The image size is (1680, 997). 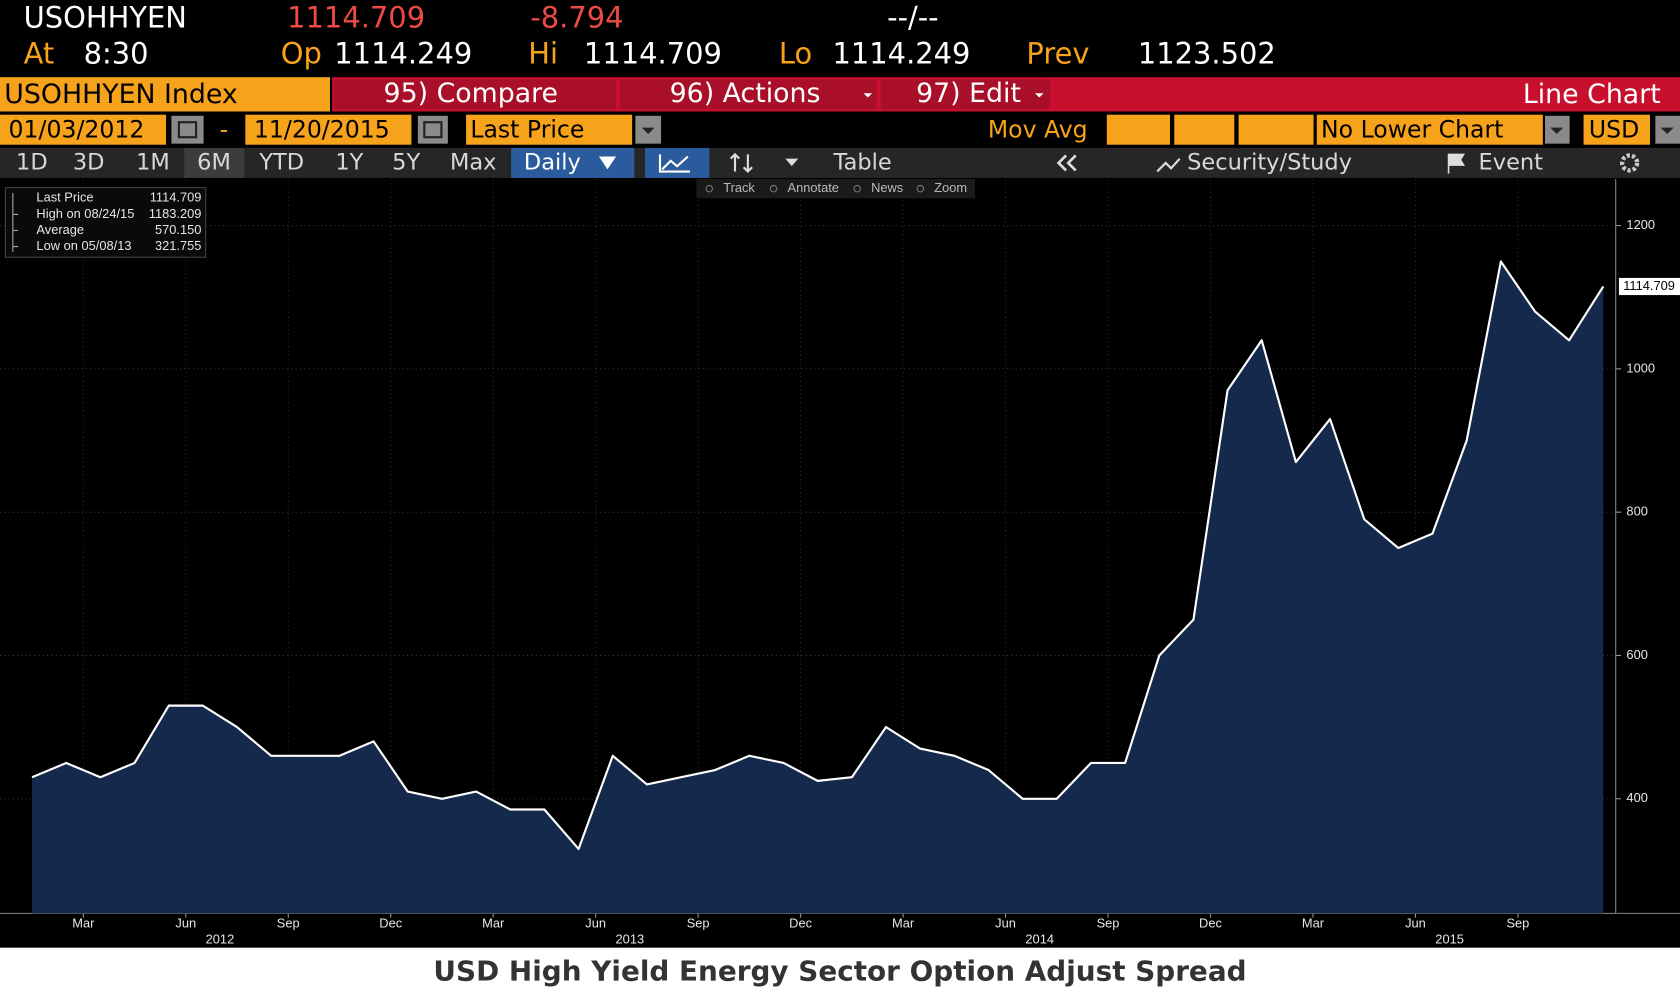 I want to click on legend-value: 1183.209, so click(x=175, y=213).